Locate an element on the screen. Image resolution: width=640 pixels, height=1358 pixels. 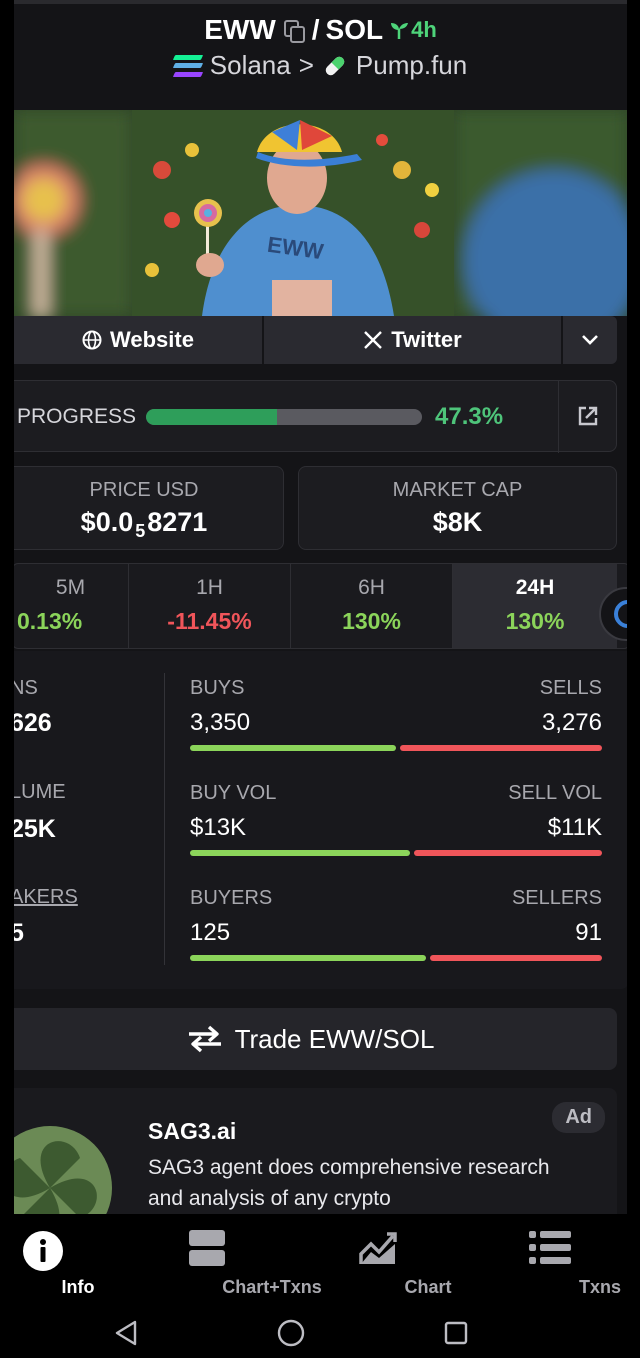
txns-value: 626 is located at coordinates (33, 723).